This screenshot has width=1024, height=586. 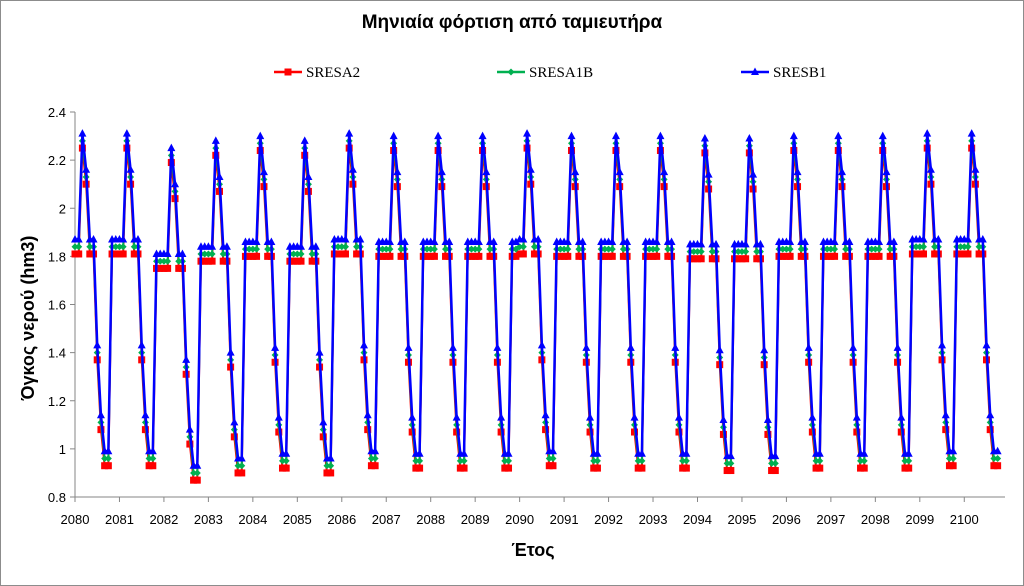 I want to click on x-tick-label: 2095, so click(x=741, y=519).